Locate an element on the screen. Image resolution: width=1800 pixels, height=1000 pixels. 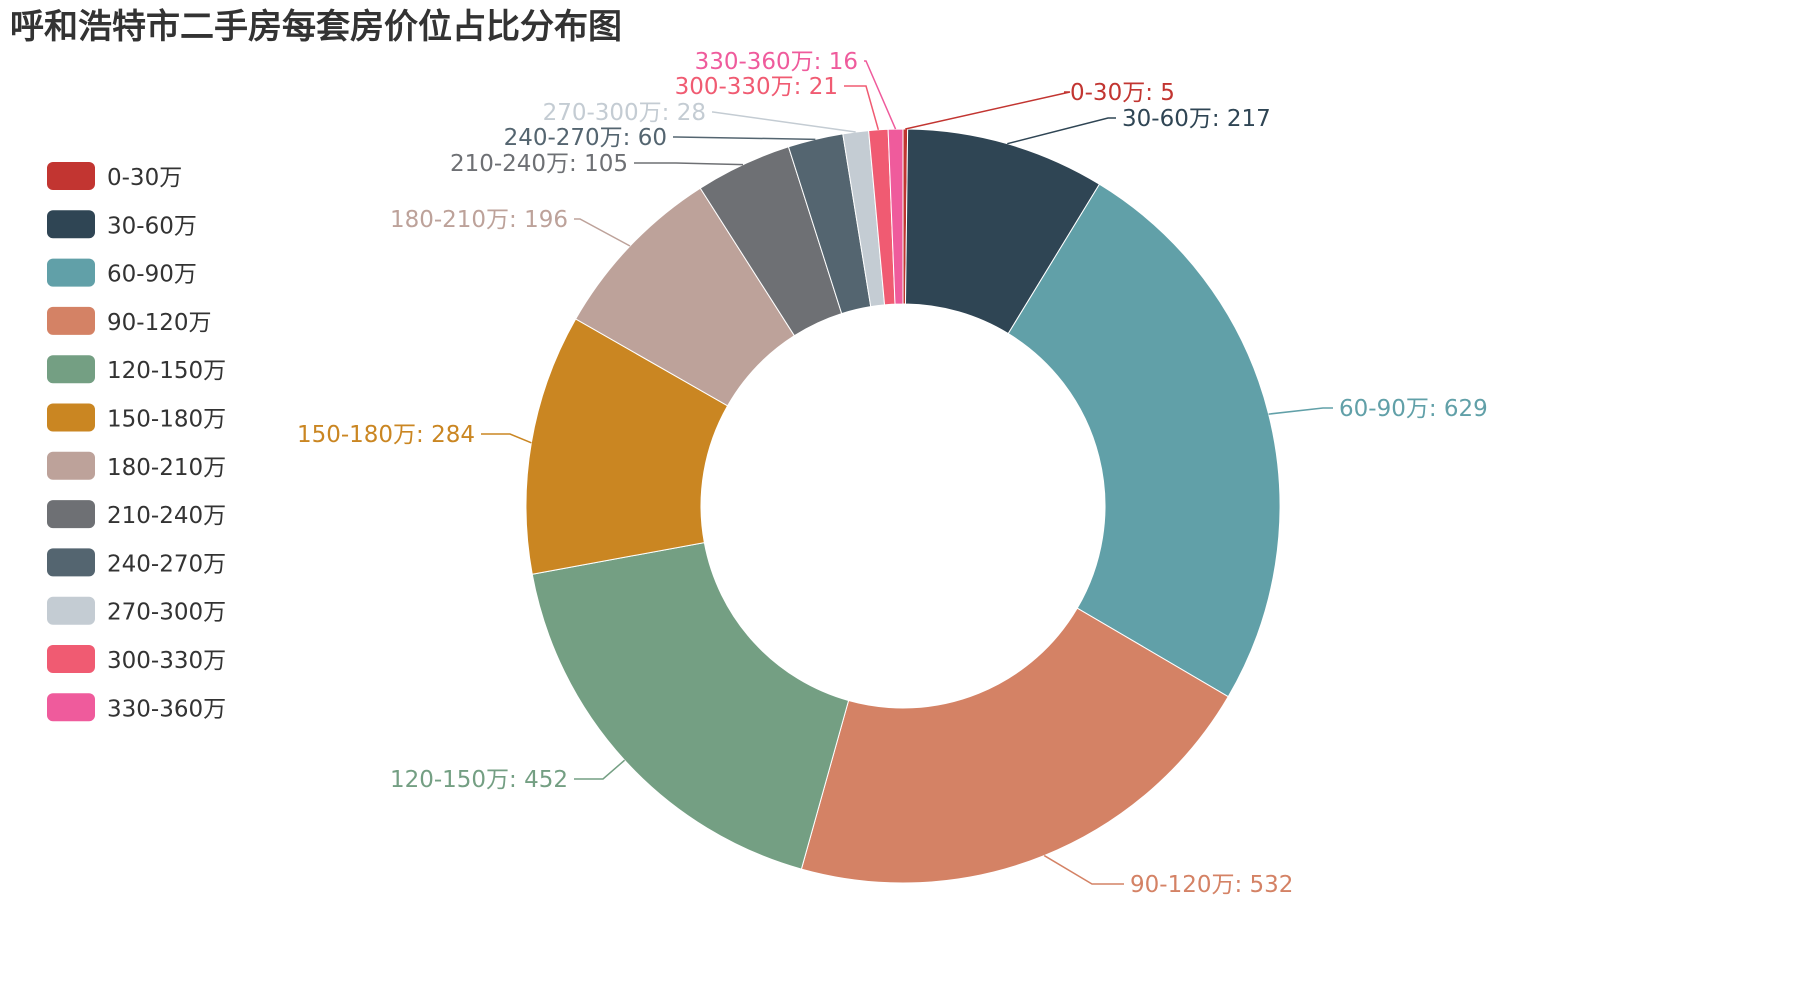
legend-item-90-120wan: 90-120万 is located at coordinates (129, 321).